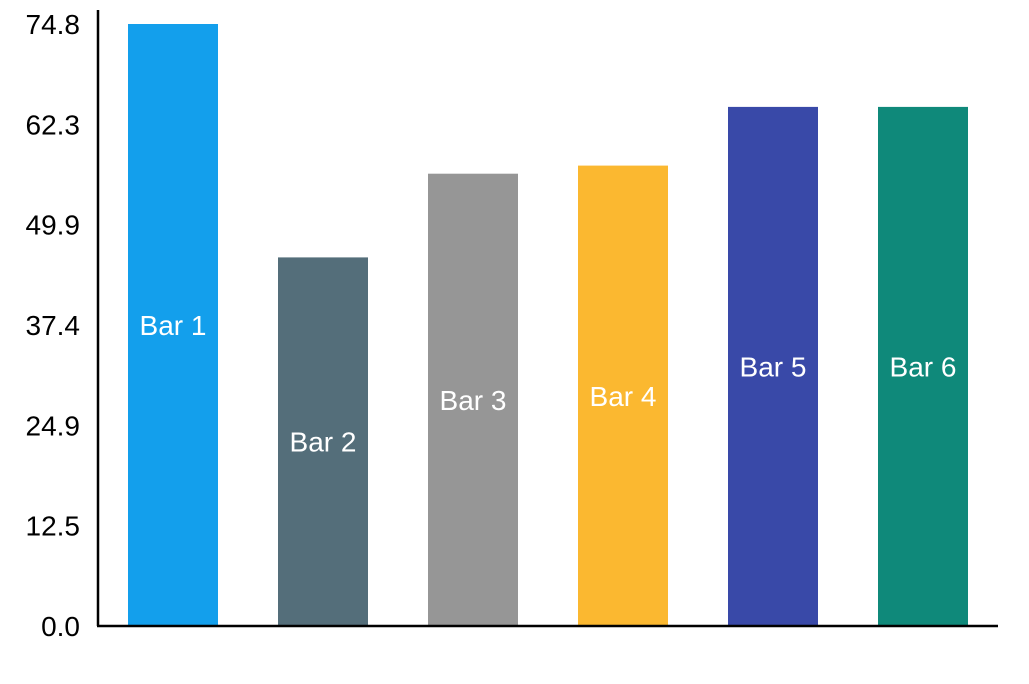 The width and height of the screenshot is (1029, 684). I want to click on y-tick-label-2: 24.9, so click(53, 426).